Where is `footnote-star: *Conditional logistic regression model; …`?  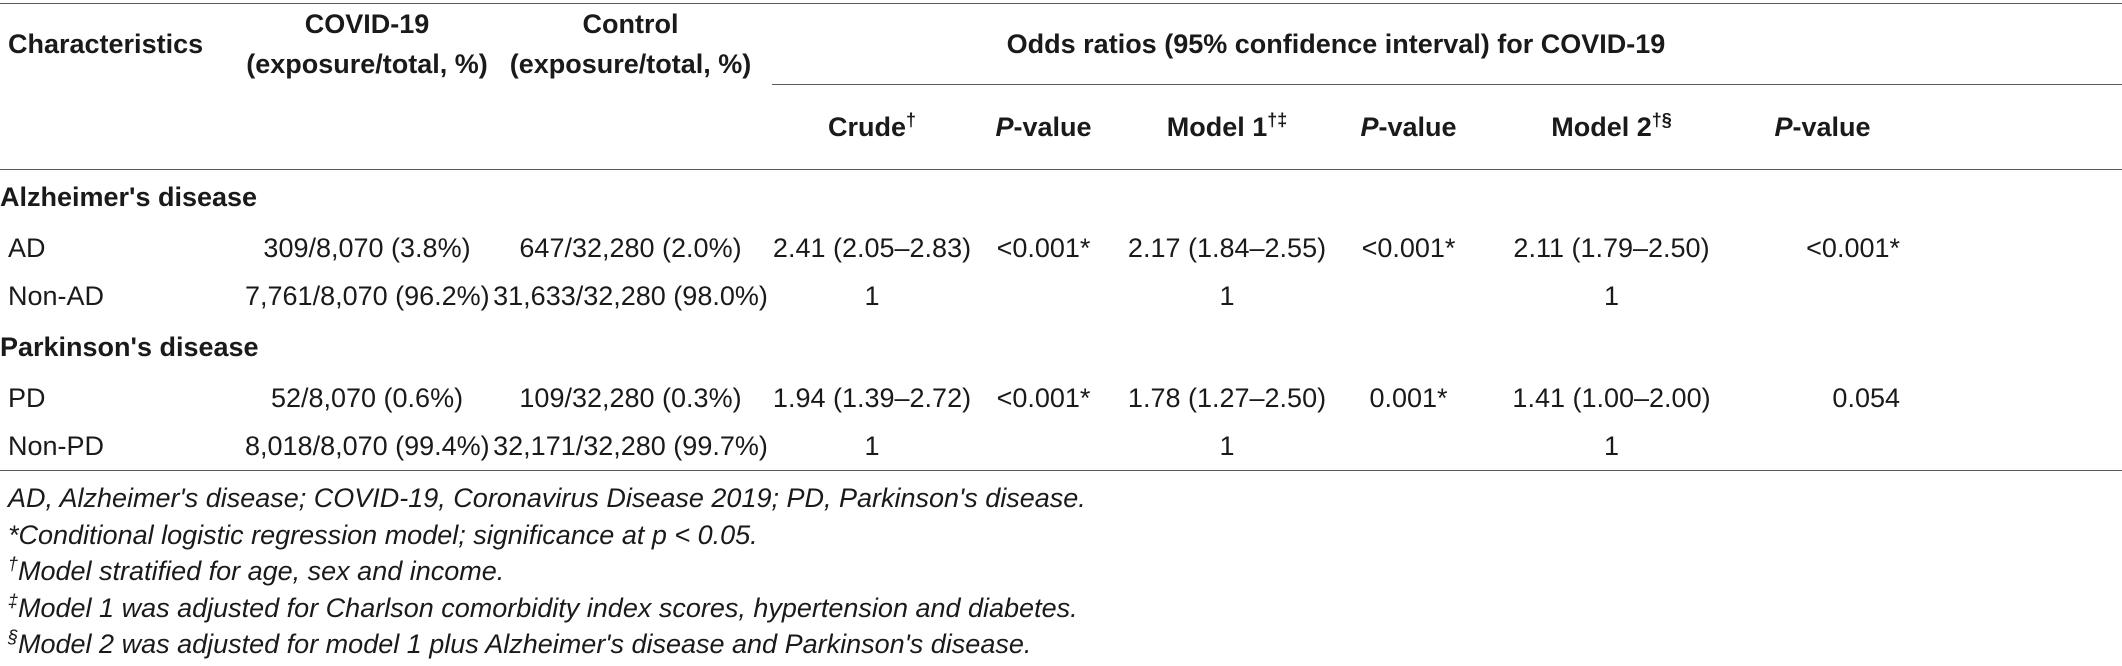 footnote-star: *Conditional logistic regression model; … is located at coordinates (383, 534).